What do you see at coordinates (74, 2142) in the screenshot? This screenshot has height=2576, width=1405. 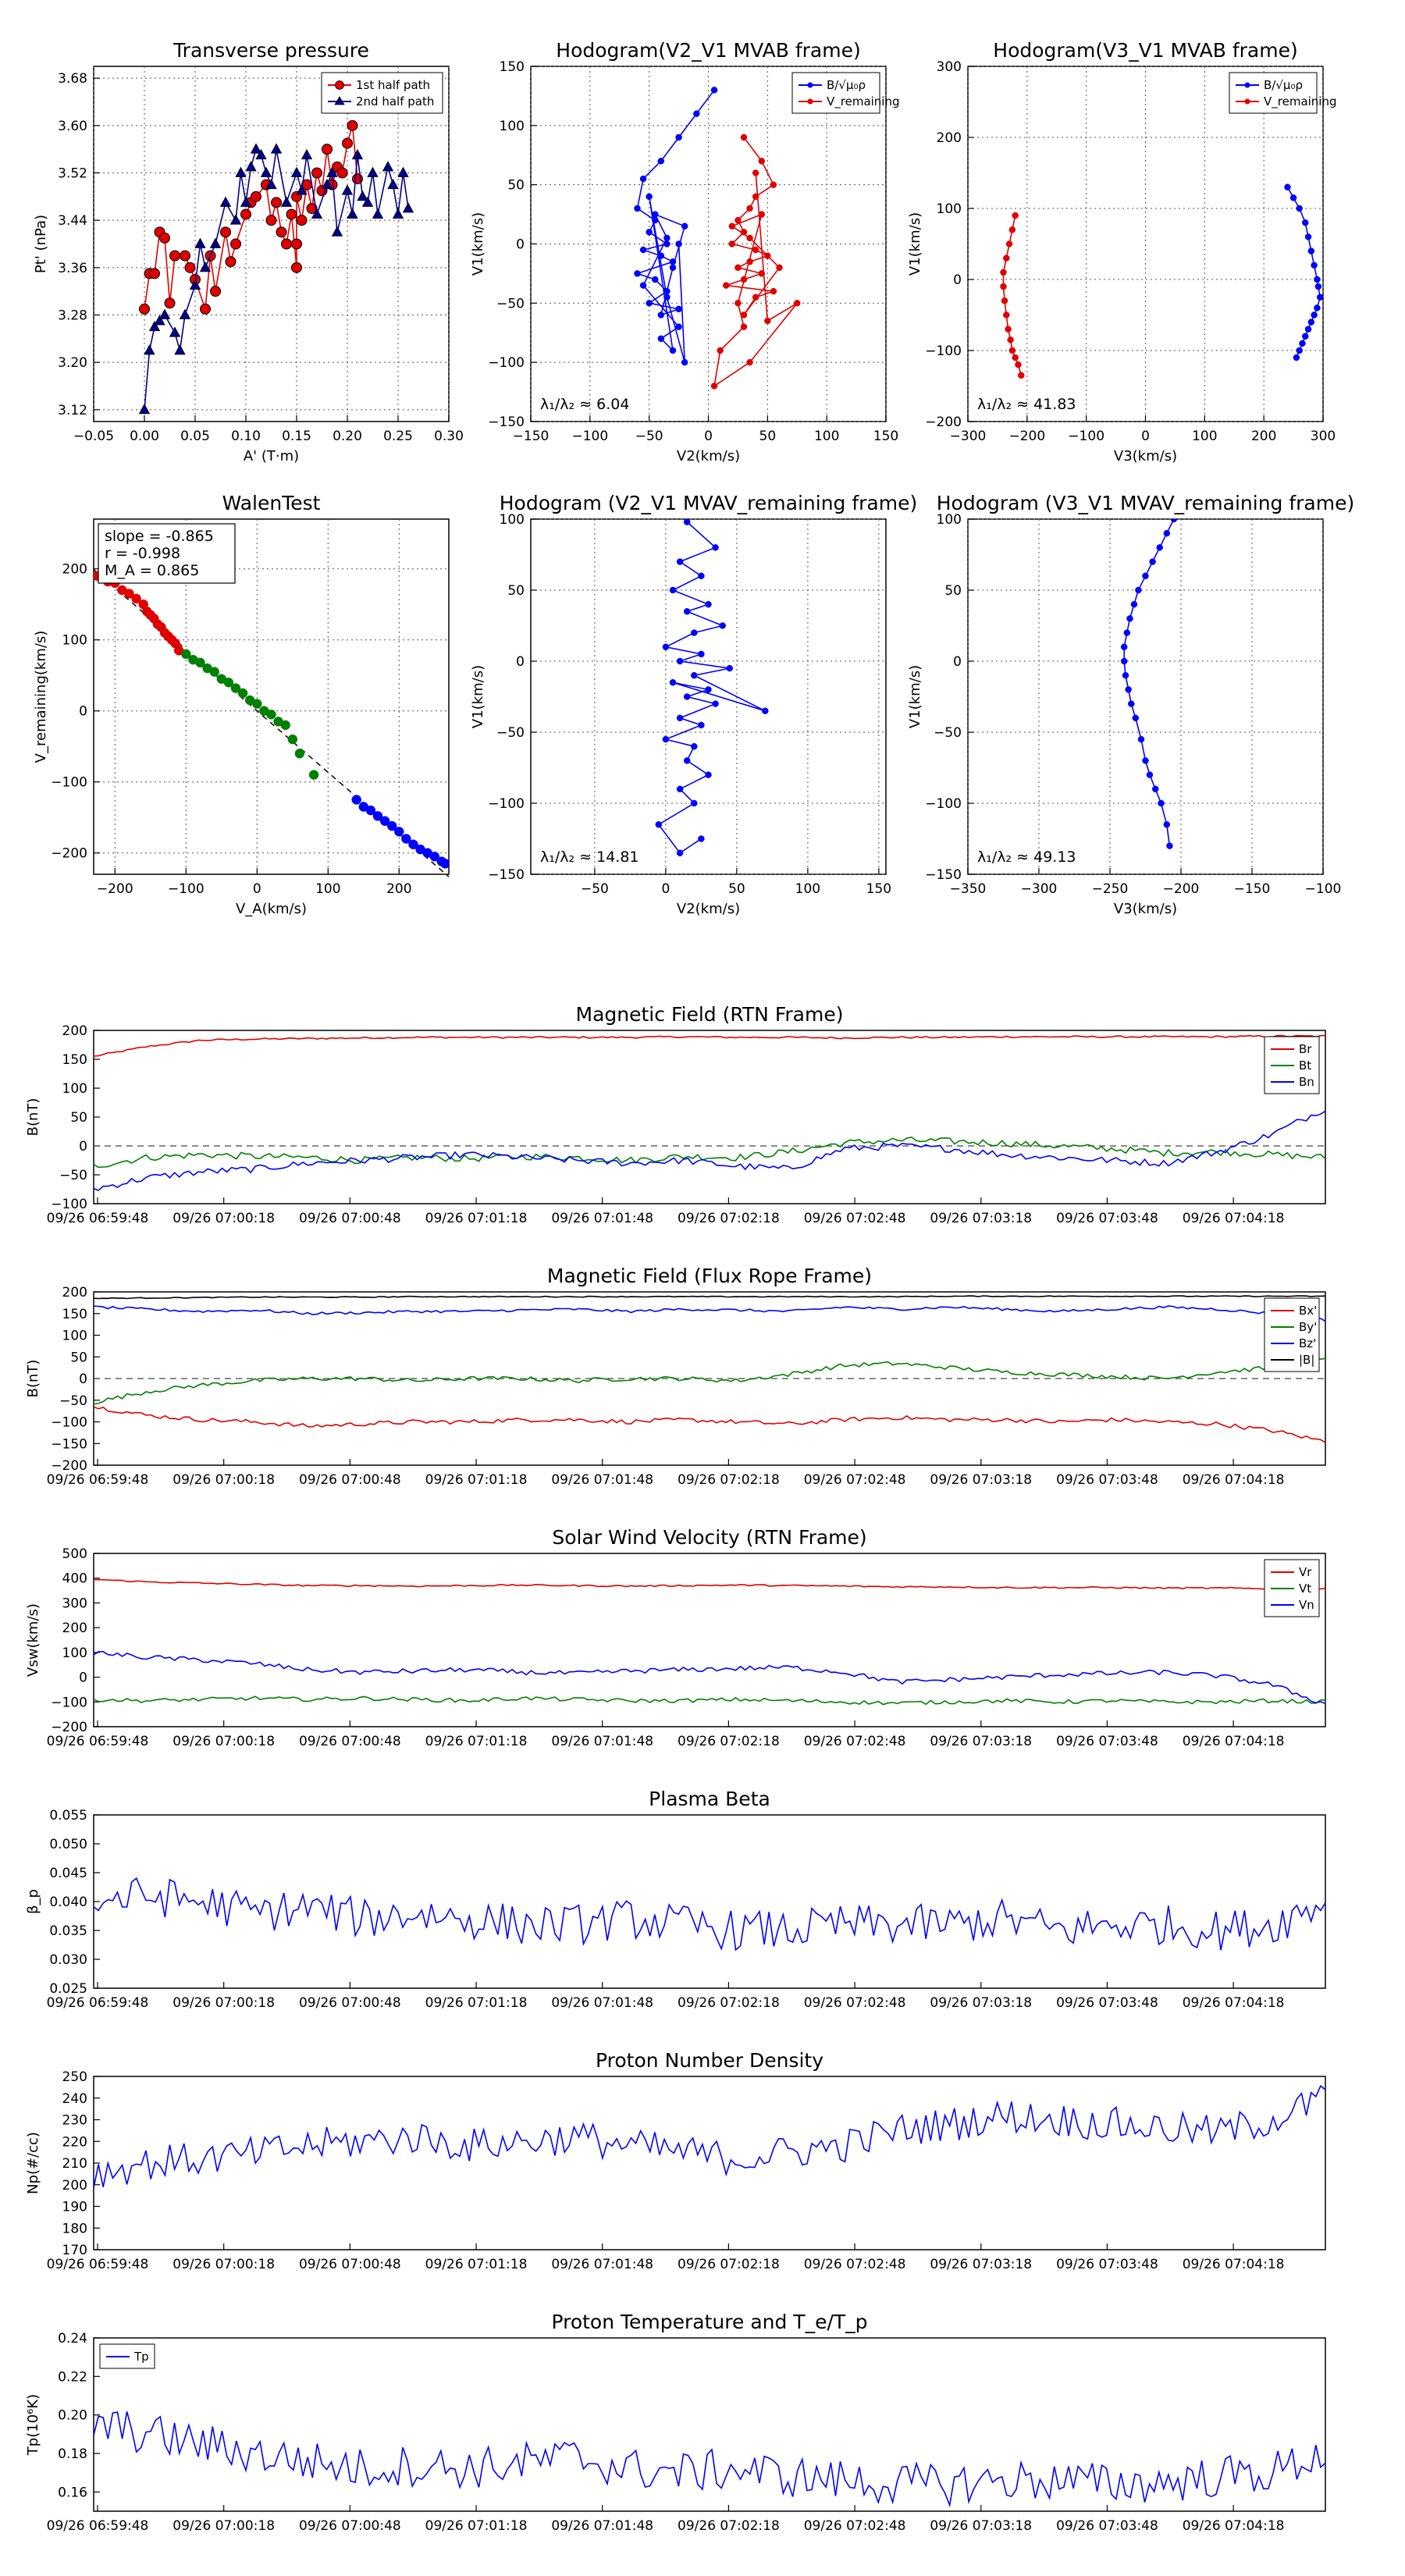 I see `y-tick-label: 220` at bounding box center [74, 2142].